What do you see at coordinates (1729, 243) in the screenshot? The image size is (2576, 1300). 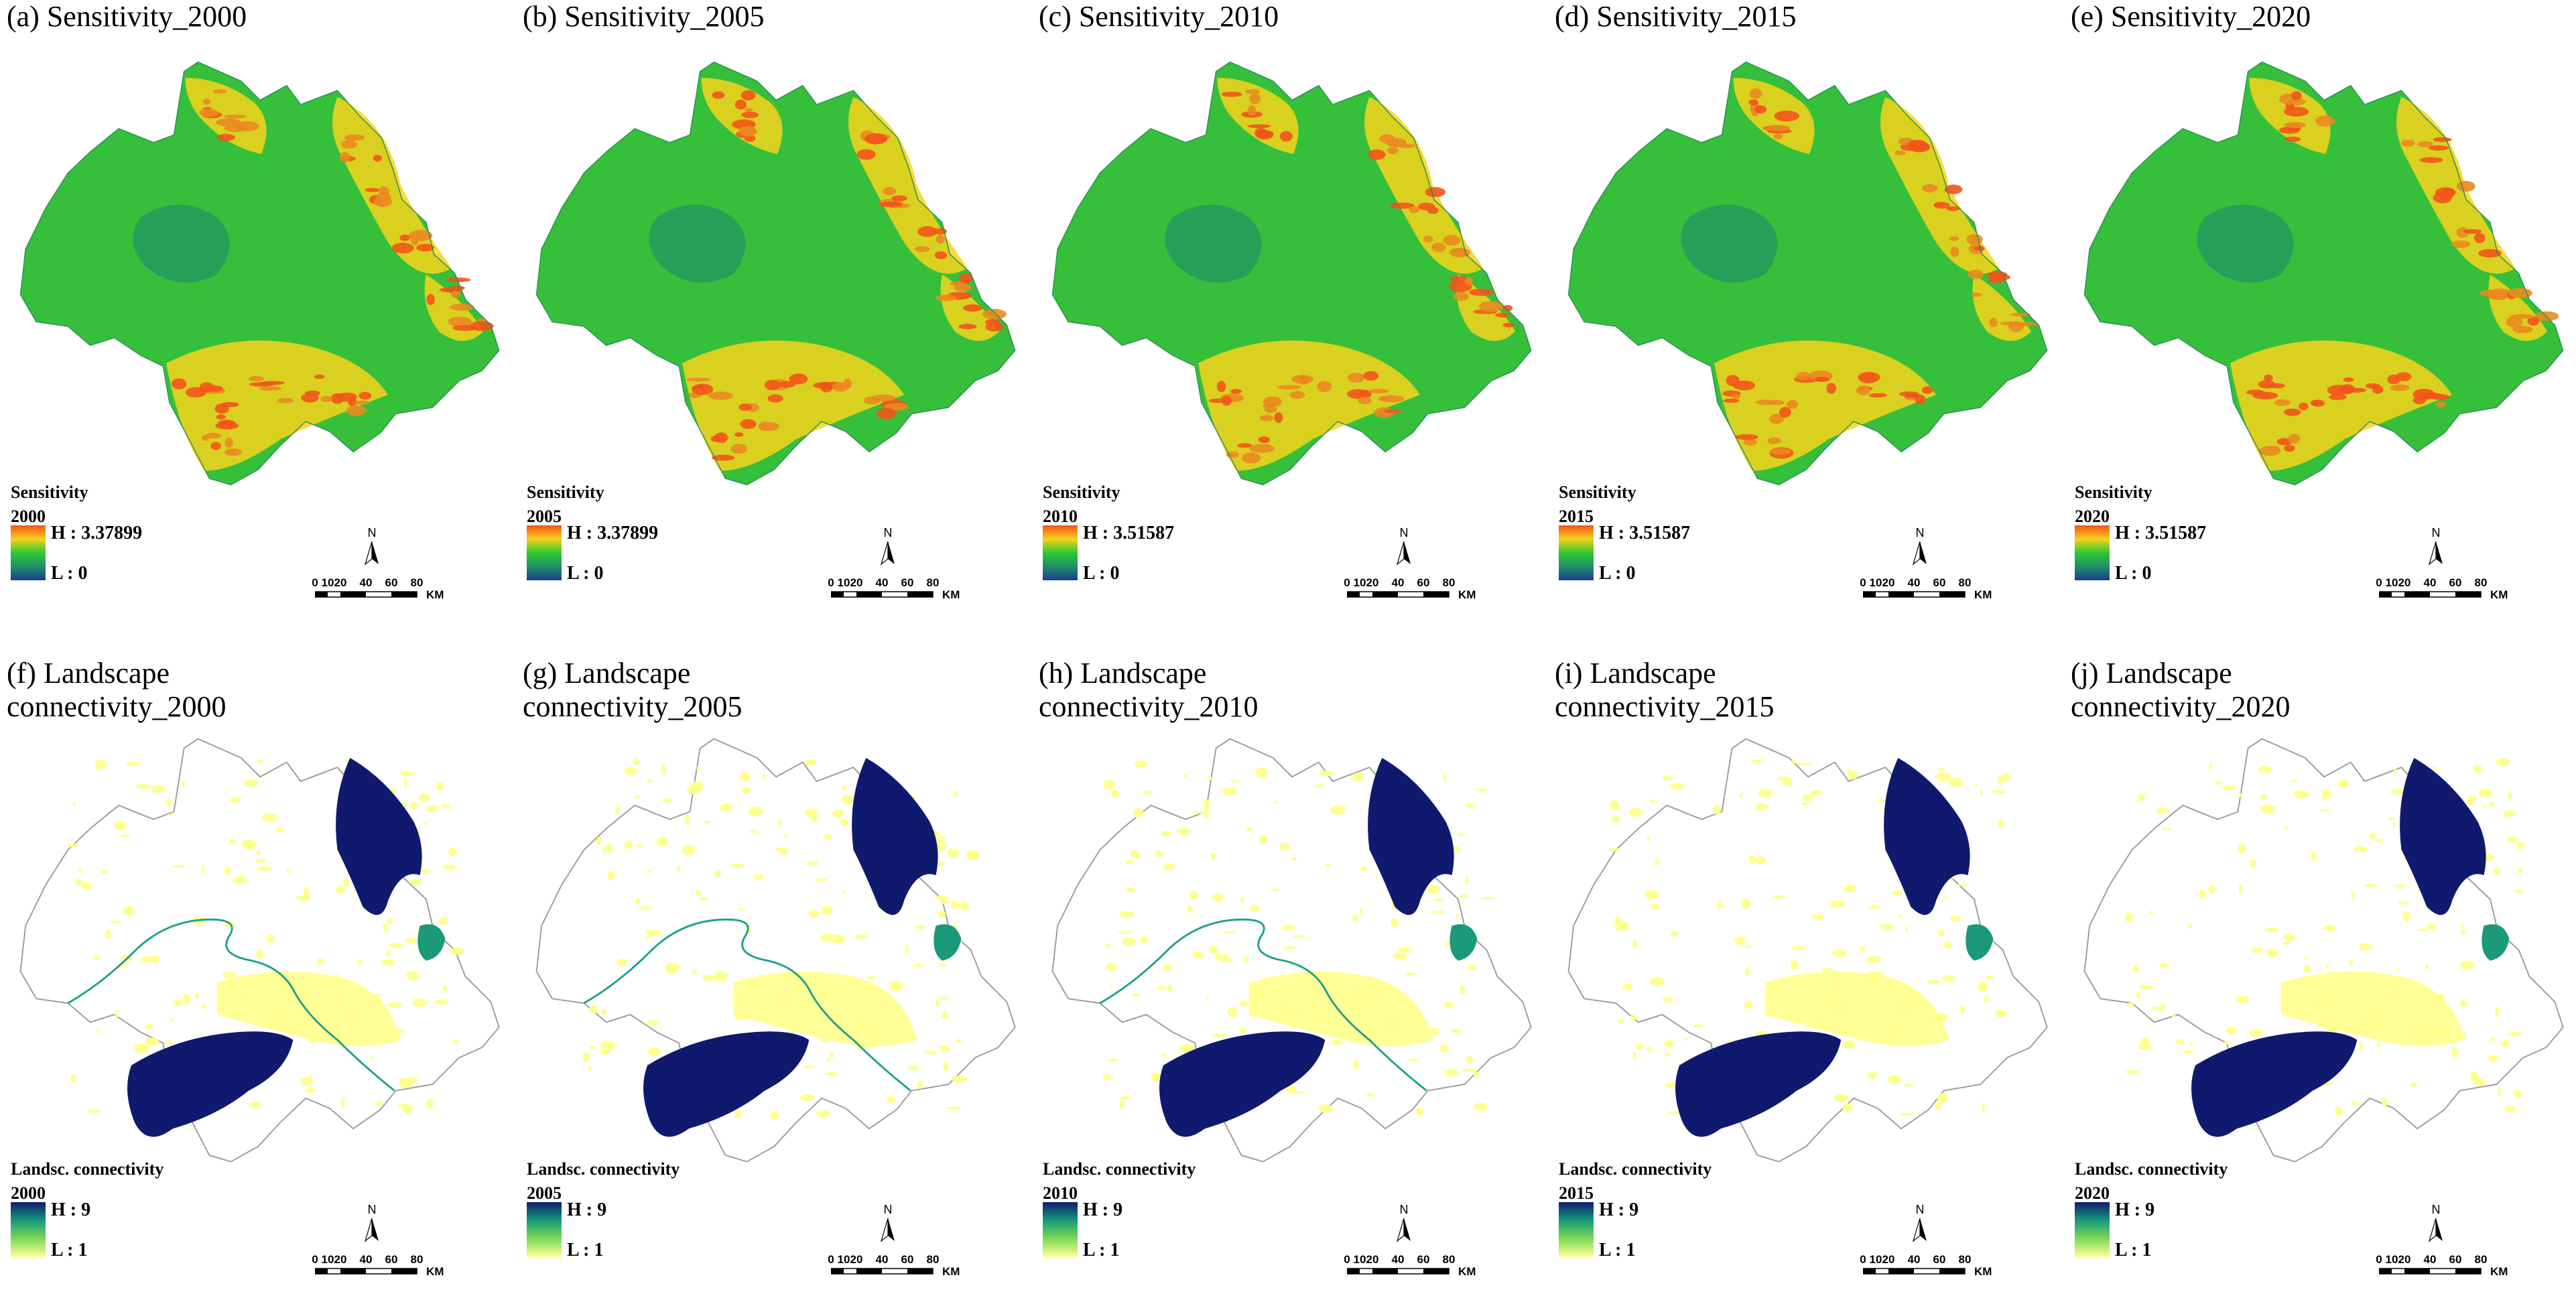 I see `low-sensitivity-zone` at bounding box center [1729, 243].